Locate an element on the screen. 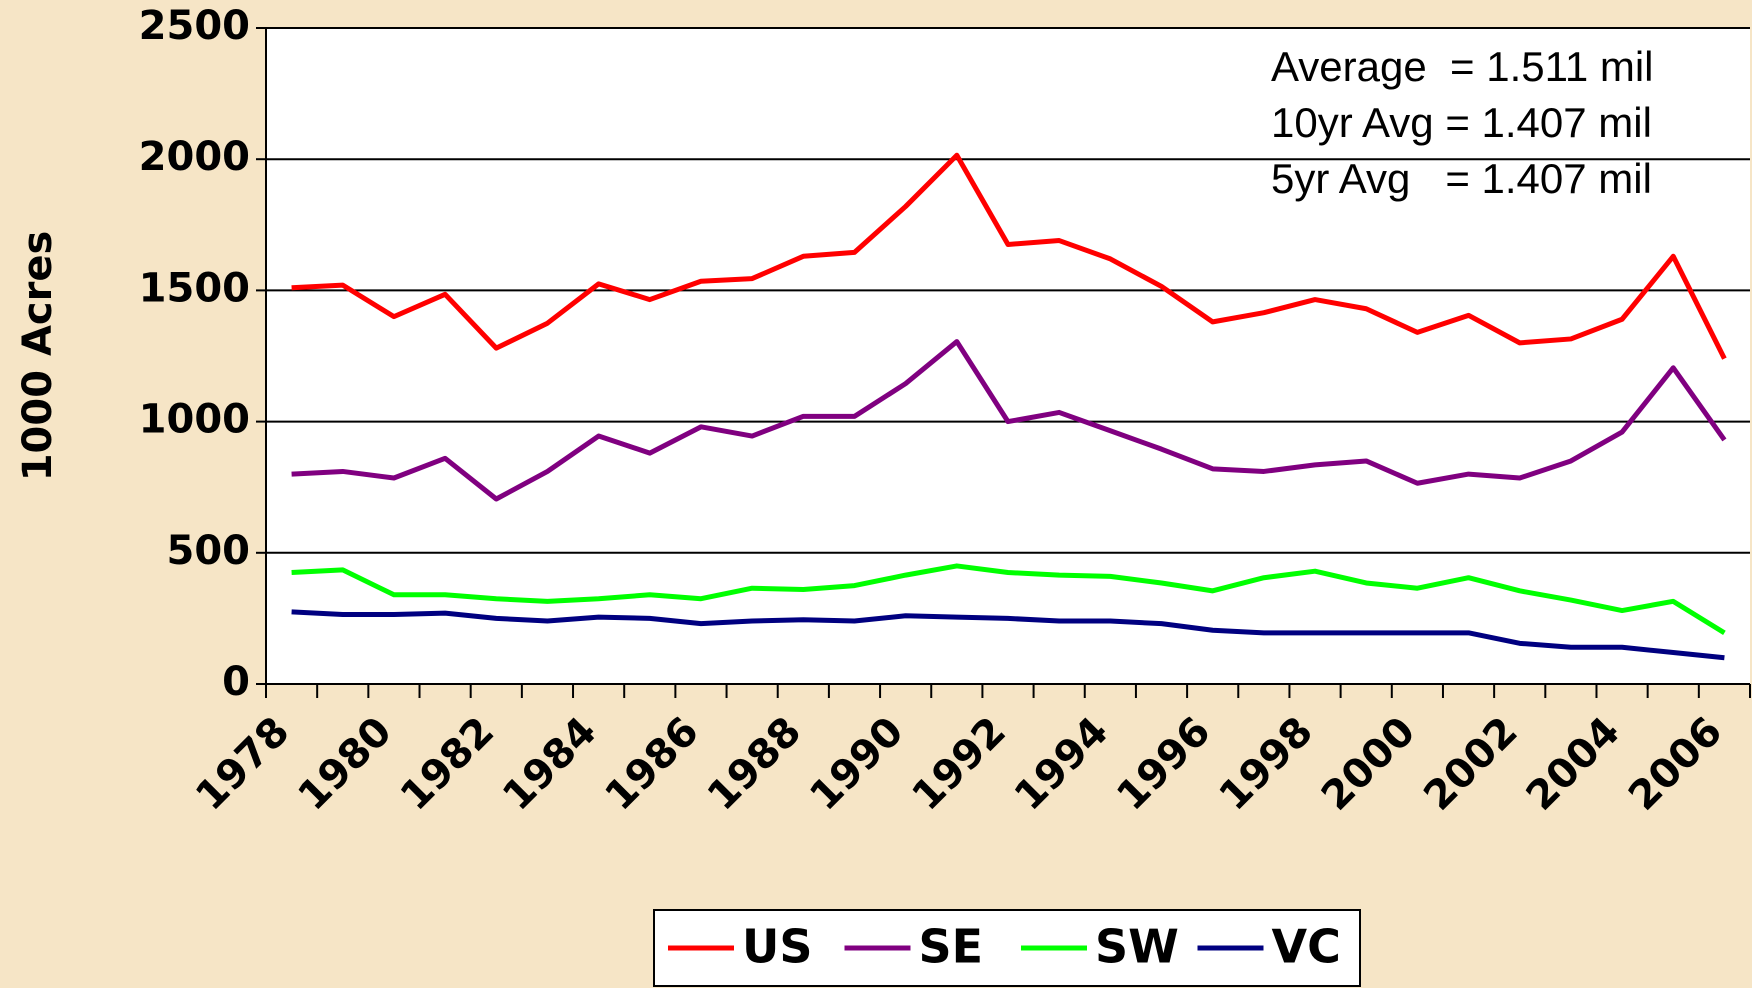  x-tick-label: 1998 is located at coordinates (1266, 763).